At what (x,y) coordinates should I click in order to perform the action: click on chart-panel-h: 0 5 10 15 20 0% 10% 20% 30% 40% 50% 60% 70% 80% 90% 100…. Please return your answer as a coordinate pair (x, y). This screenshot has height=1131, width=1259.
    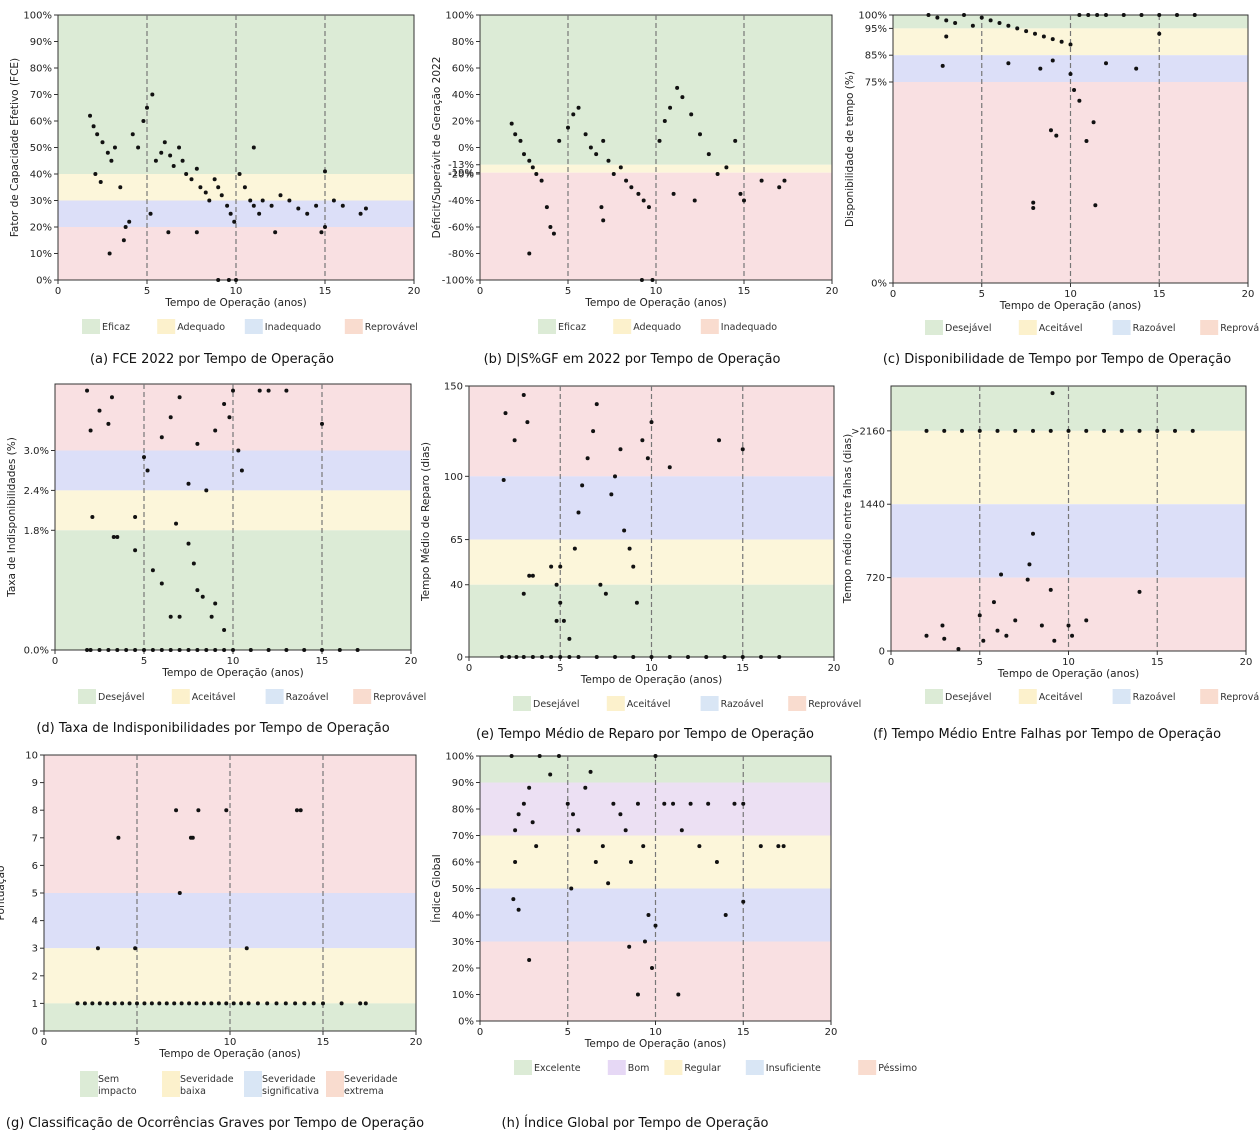
    Looking at the image, I should click on (673, 941).